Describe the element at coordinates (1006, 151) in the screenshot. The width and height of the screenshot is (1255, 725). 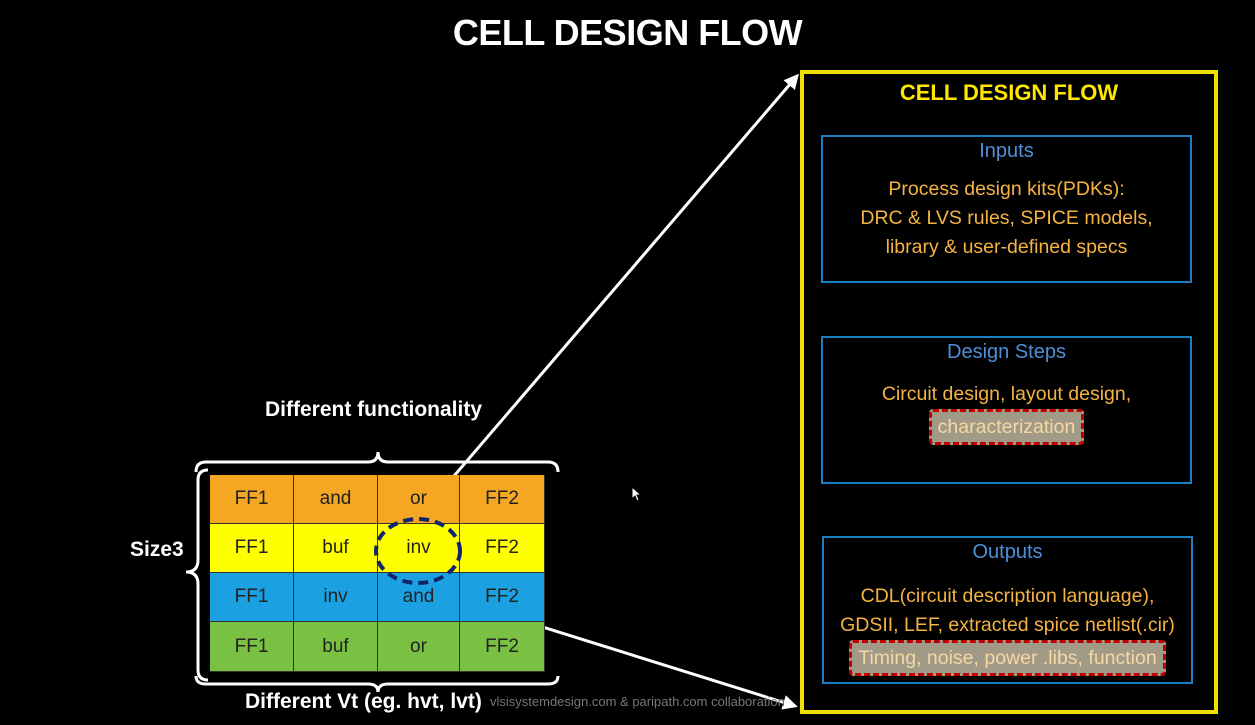
I see `inputs-title: Inputs` at that location.